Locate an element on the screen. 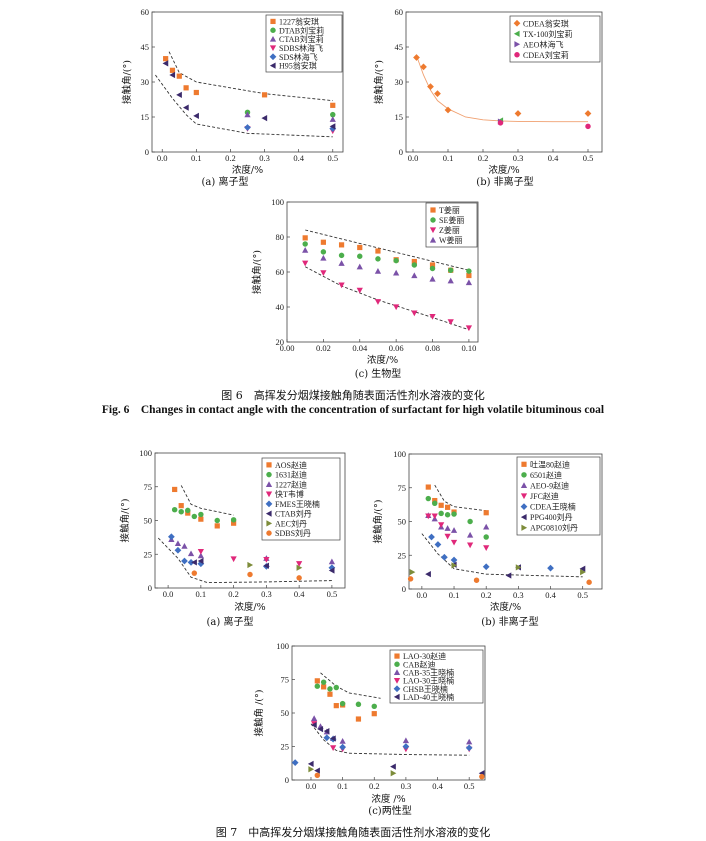  x-tick-label: 0.5 is located at coordinates (469, 786).